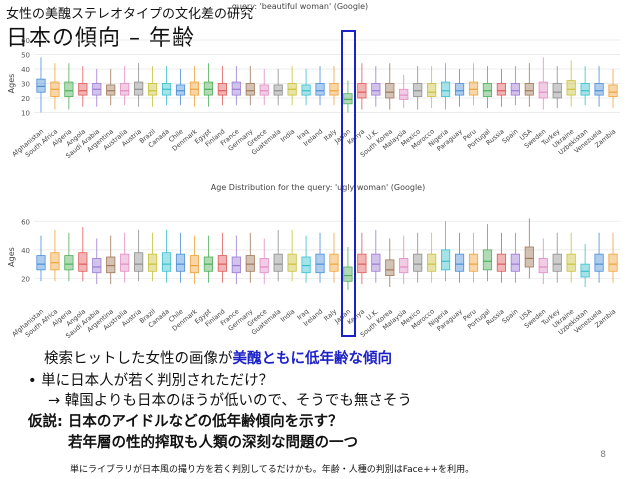  What do you see at coordinates (11, 84) in the screenshot?
I see `y-axis-label: Ages` at bounding box center [11, 84].